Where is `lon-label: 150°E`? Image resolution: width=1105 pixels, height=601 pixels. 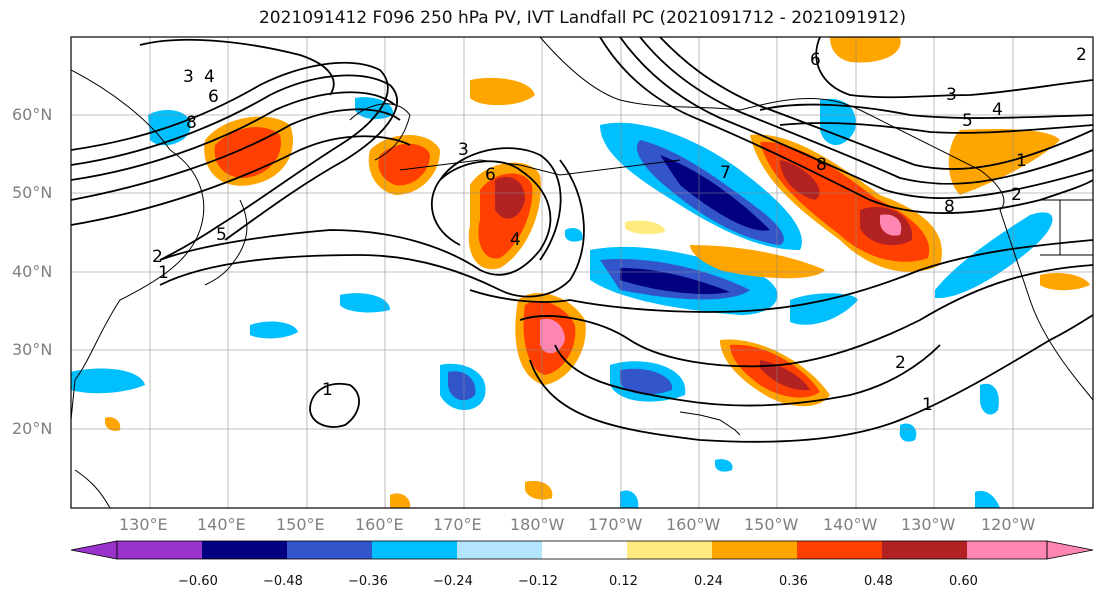
lon-label: 150°E is located at coordinates (300, 524).